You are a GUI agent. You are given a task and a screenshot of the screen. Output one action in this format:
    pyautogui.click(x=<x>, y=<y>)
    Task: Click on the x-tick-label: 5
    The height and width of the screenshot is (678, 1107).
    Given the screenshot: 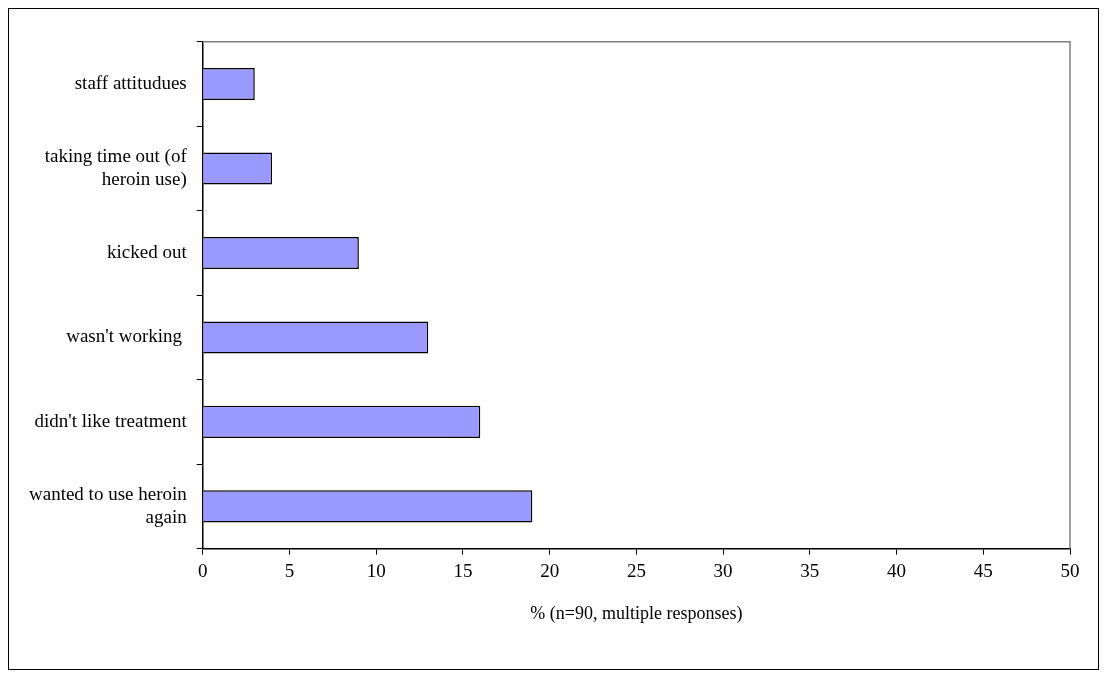 What is the action you would take?
    pyautogui.click(x=289, y=570)
    